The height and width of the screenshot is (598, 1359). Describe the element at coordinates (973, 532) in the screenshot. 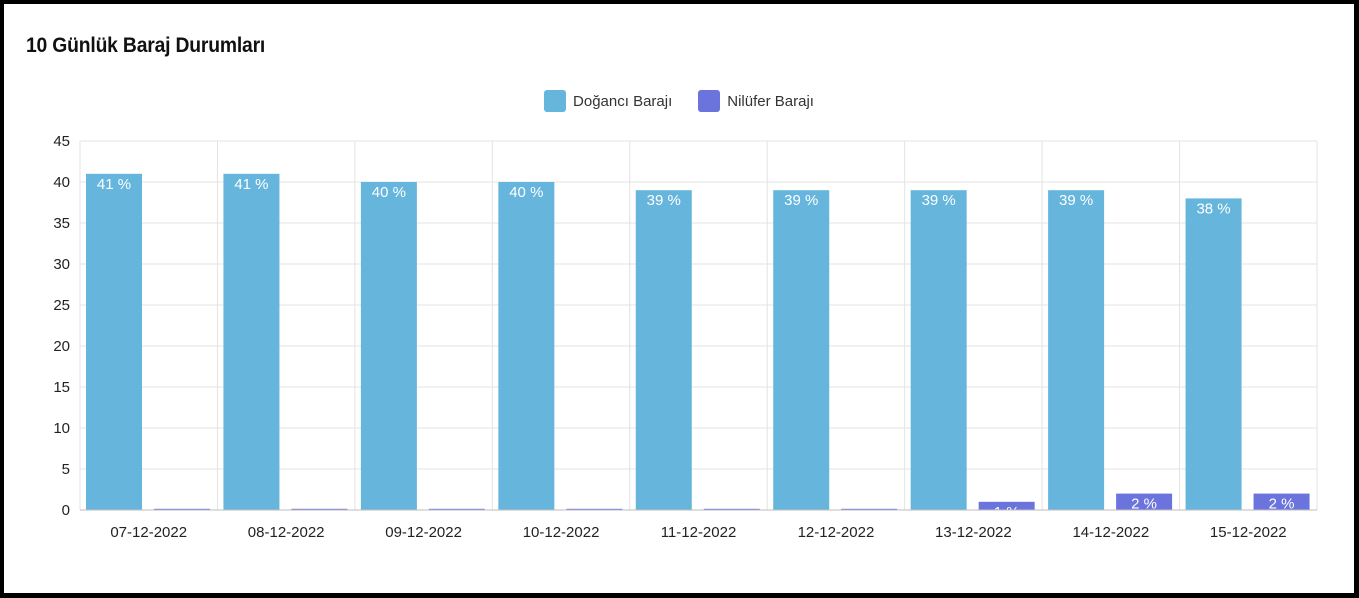

I see `x-tick-label: 13-12-2022` at that location.